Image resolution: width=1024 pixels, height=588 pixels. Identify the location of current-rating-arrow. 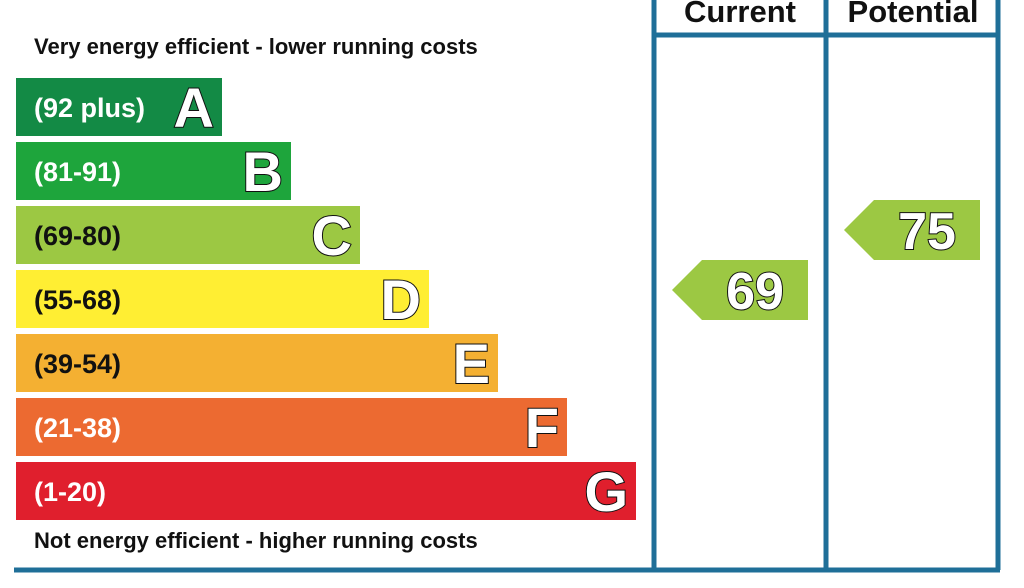
(740, 290).